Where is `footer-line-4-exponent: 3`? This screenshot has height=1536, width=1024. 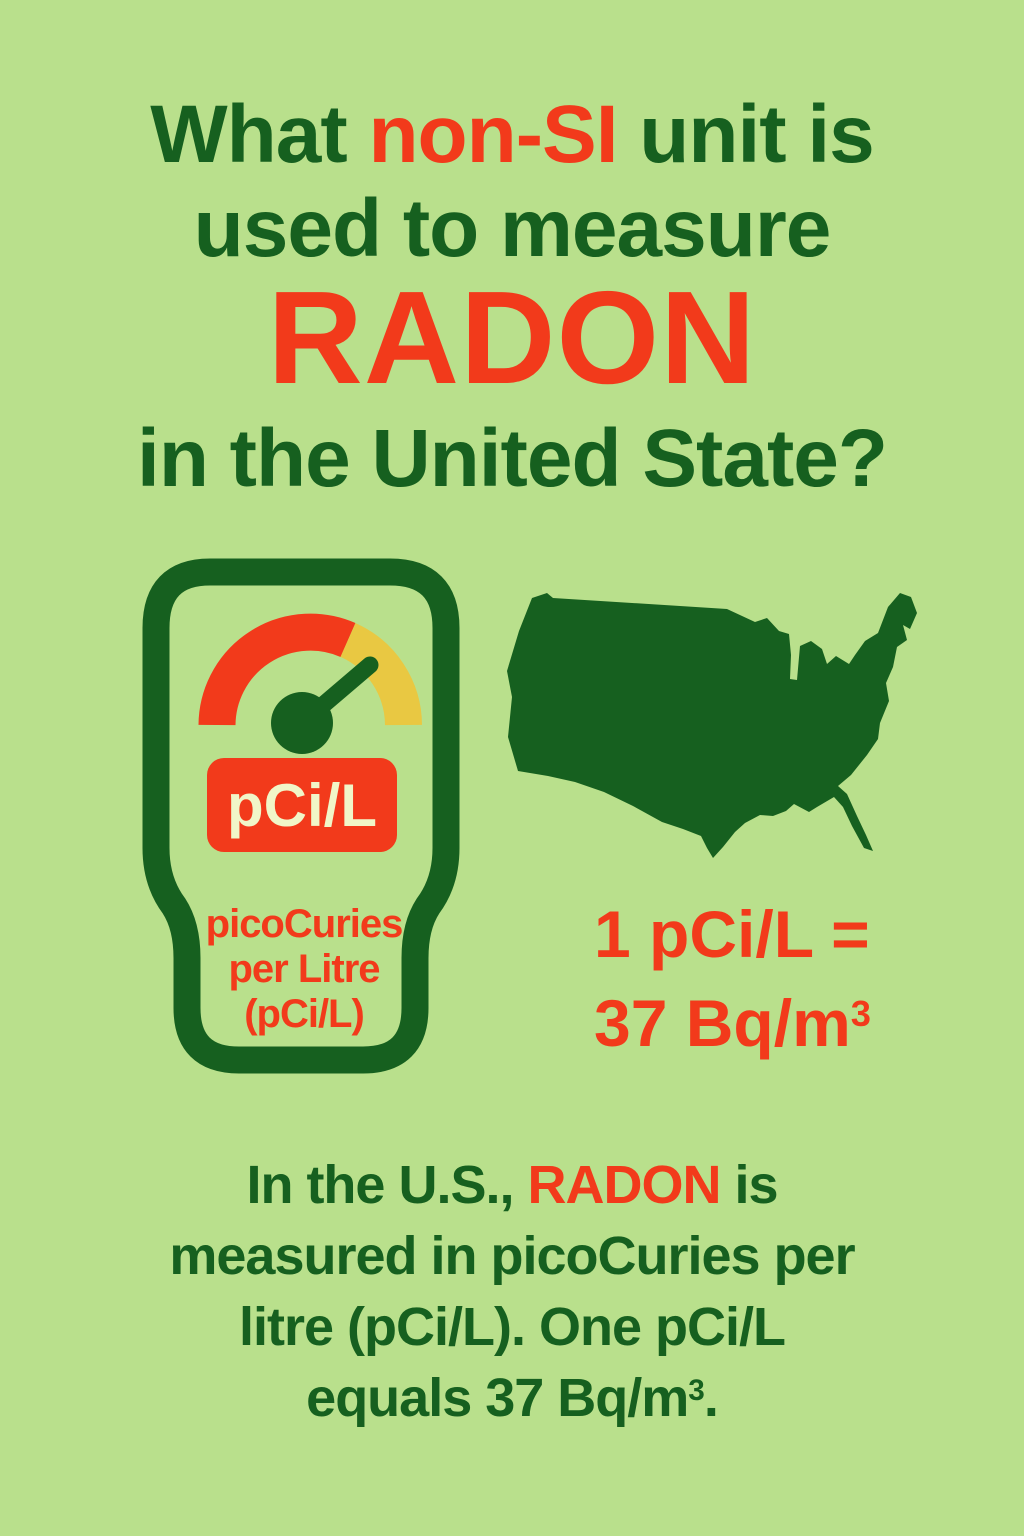 footer-line-4-exponent: 3 is located at coordinates (696, 1390).